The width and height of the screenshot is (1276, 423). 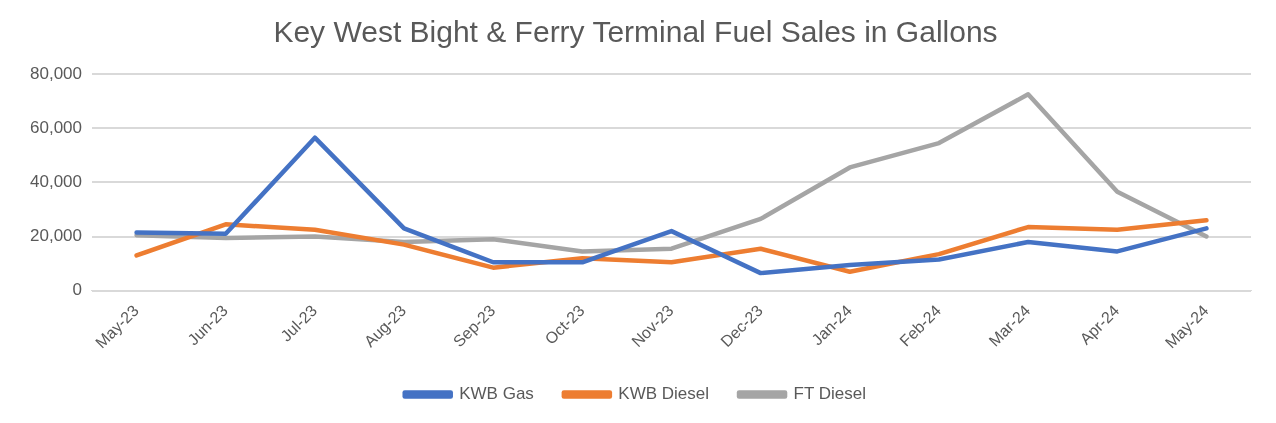 What do you see at coordinates (77, 290) in the screenshot?
I see `y-tick-label: 0` at bounding box center [77, 290].